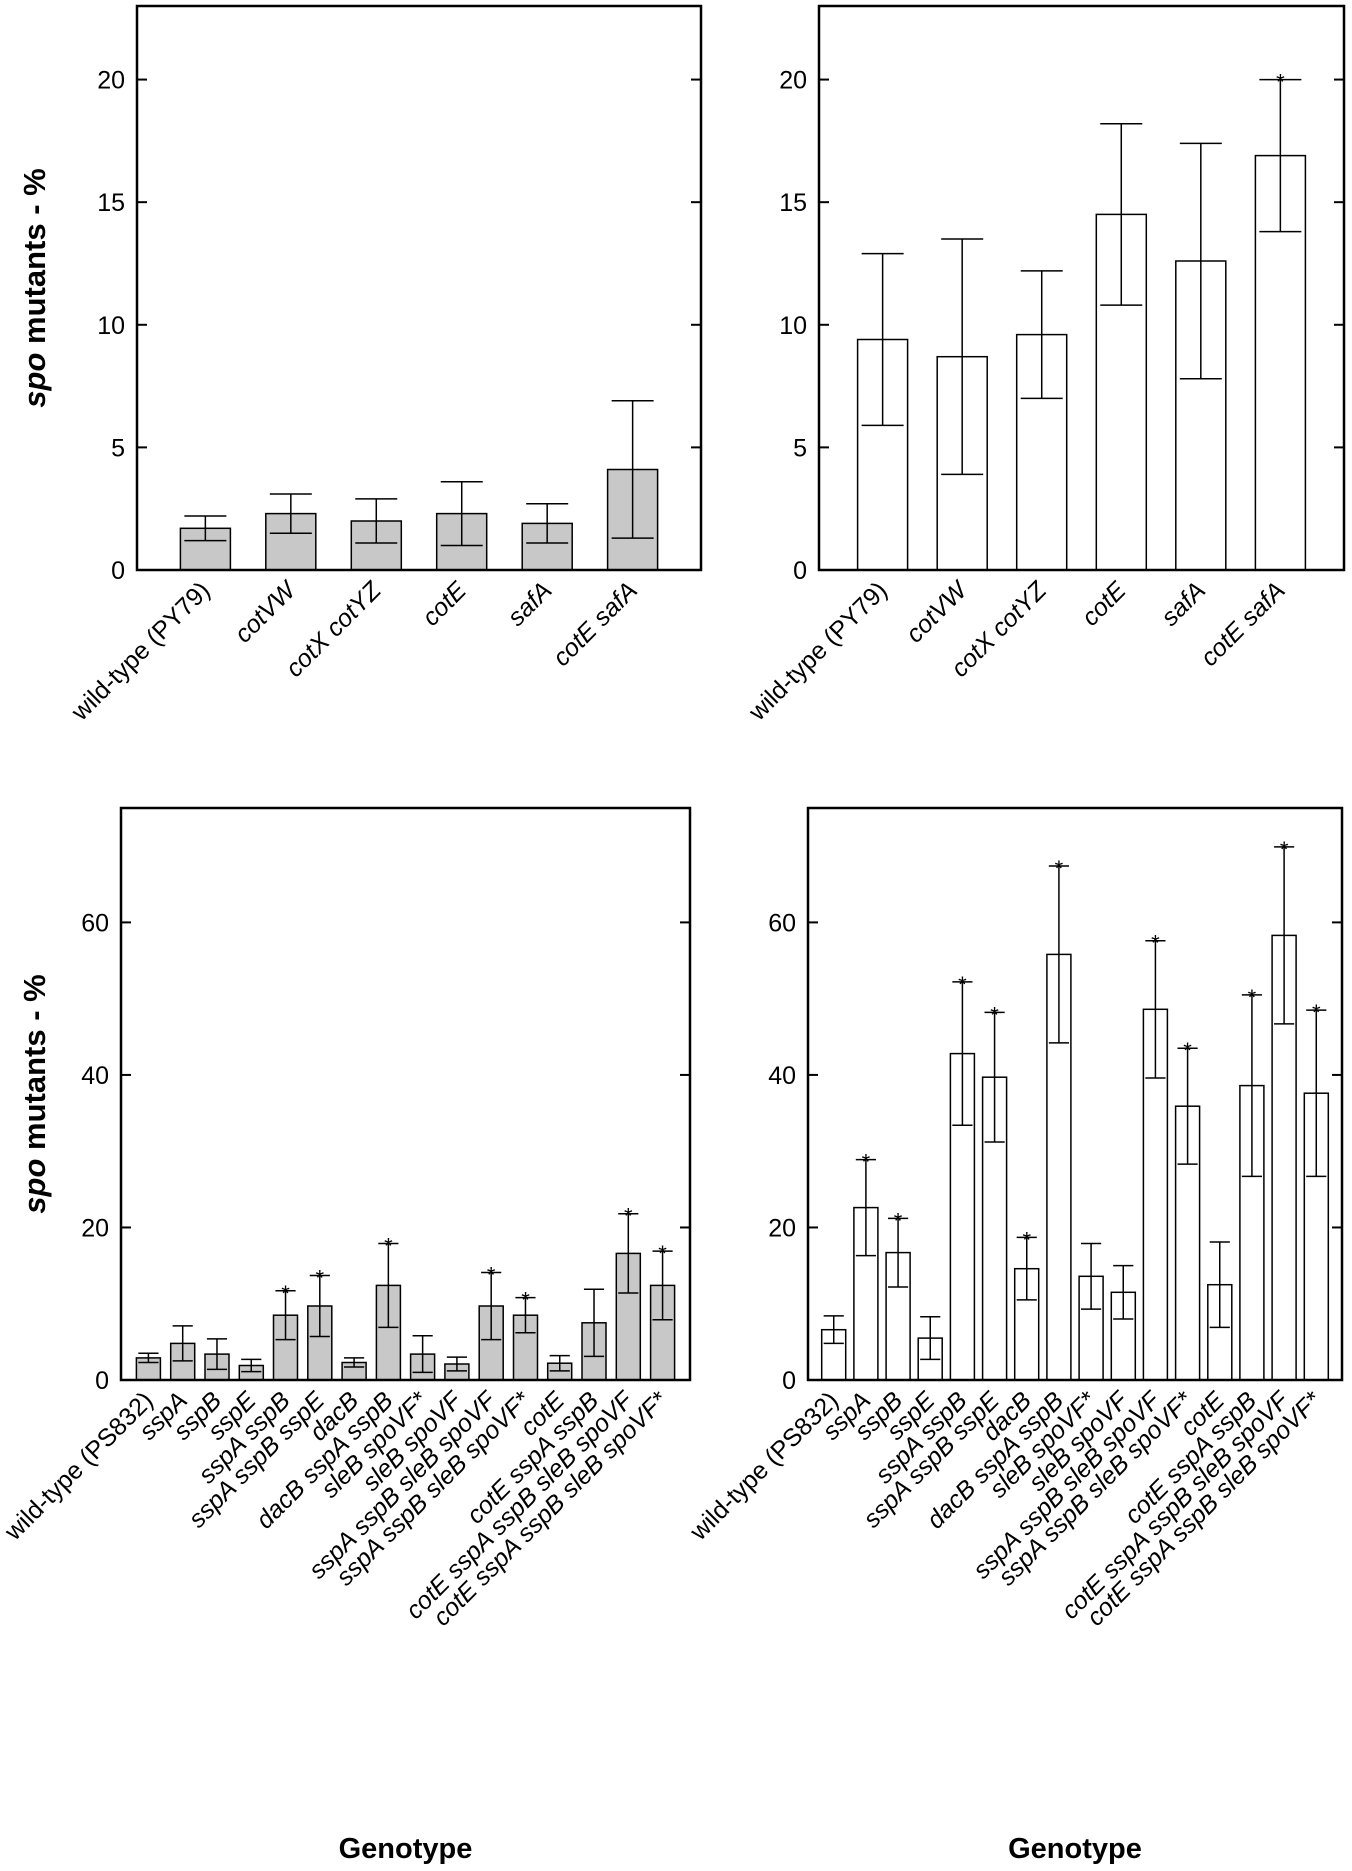  What do you see at coordinates (764, 1466) in the screenshot?
I see `x-category-label: wild-type (PS832)` at bounding box center [764, 1466].